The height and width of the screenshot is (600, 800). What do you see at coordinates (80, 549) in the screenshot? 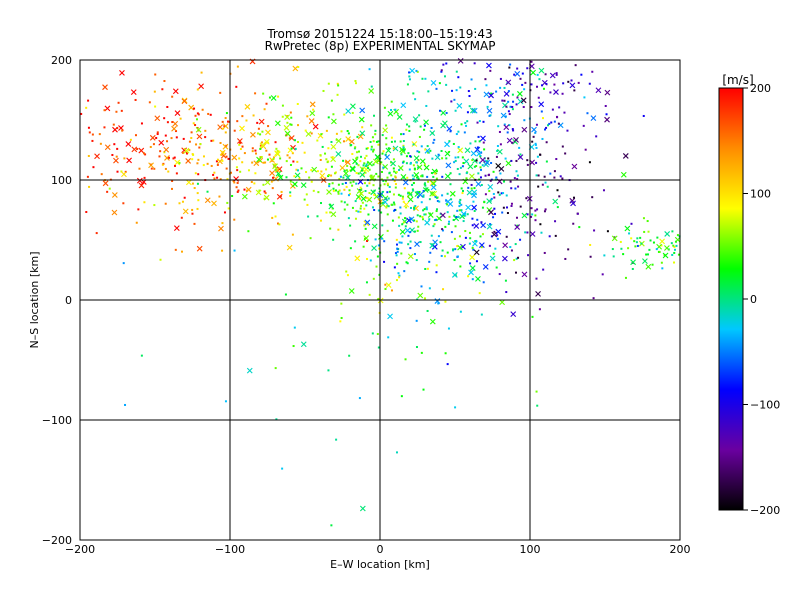
I see `x-tick-label: −200` at bounding box center [80, 549].